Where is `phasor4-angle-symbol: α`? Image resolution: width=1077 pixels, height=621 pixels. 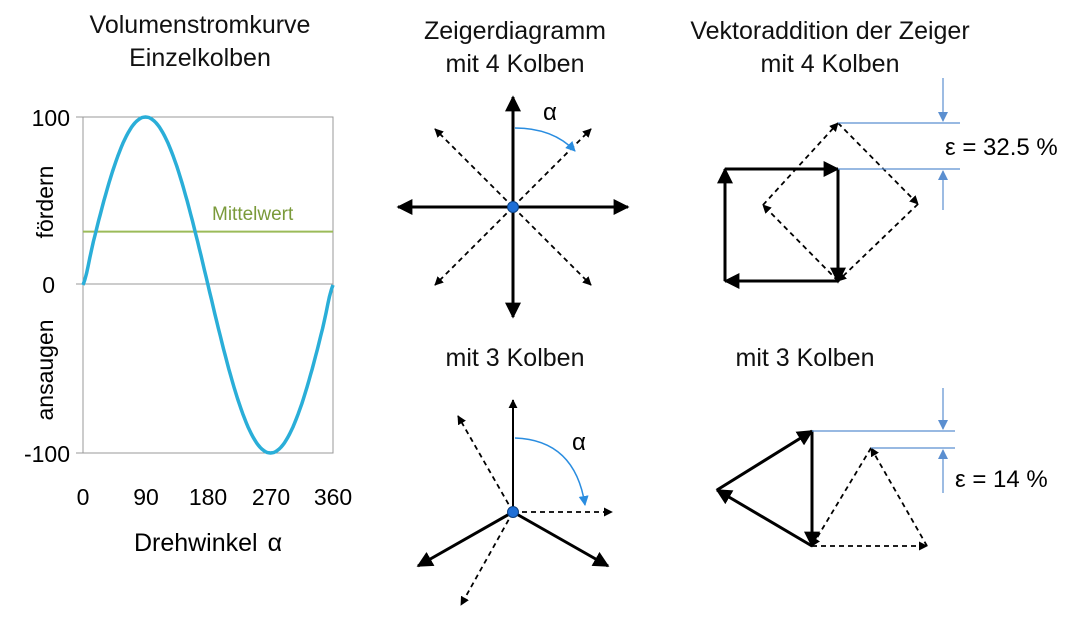
phasor4-angle-symbol: α is located at coordinates (550, 112).